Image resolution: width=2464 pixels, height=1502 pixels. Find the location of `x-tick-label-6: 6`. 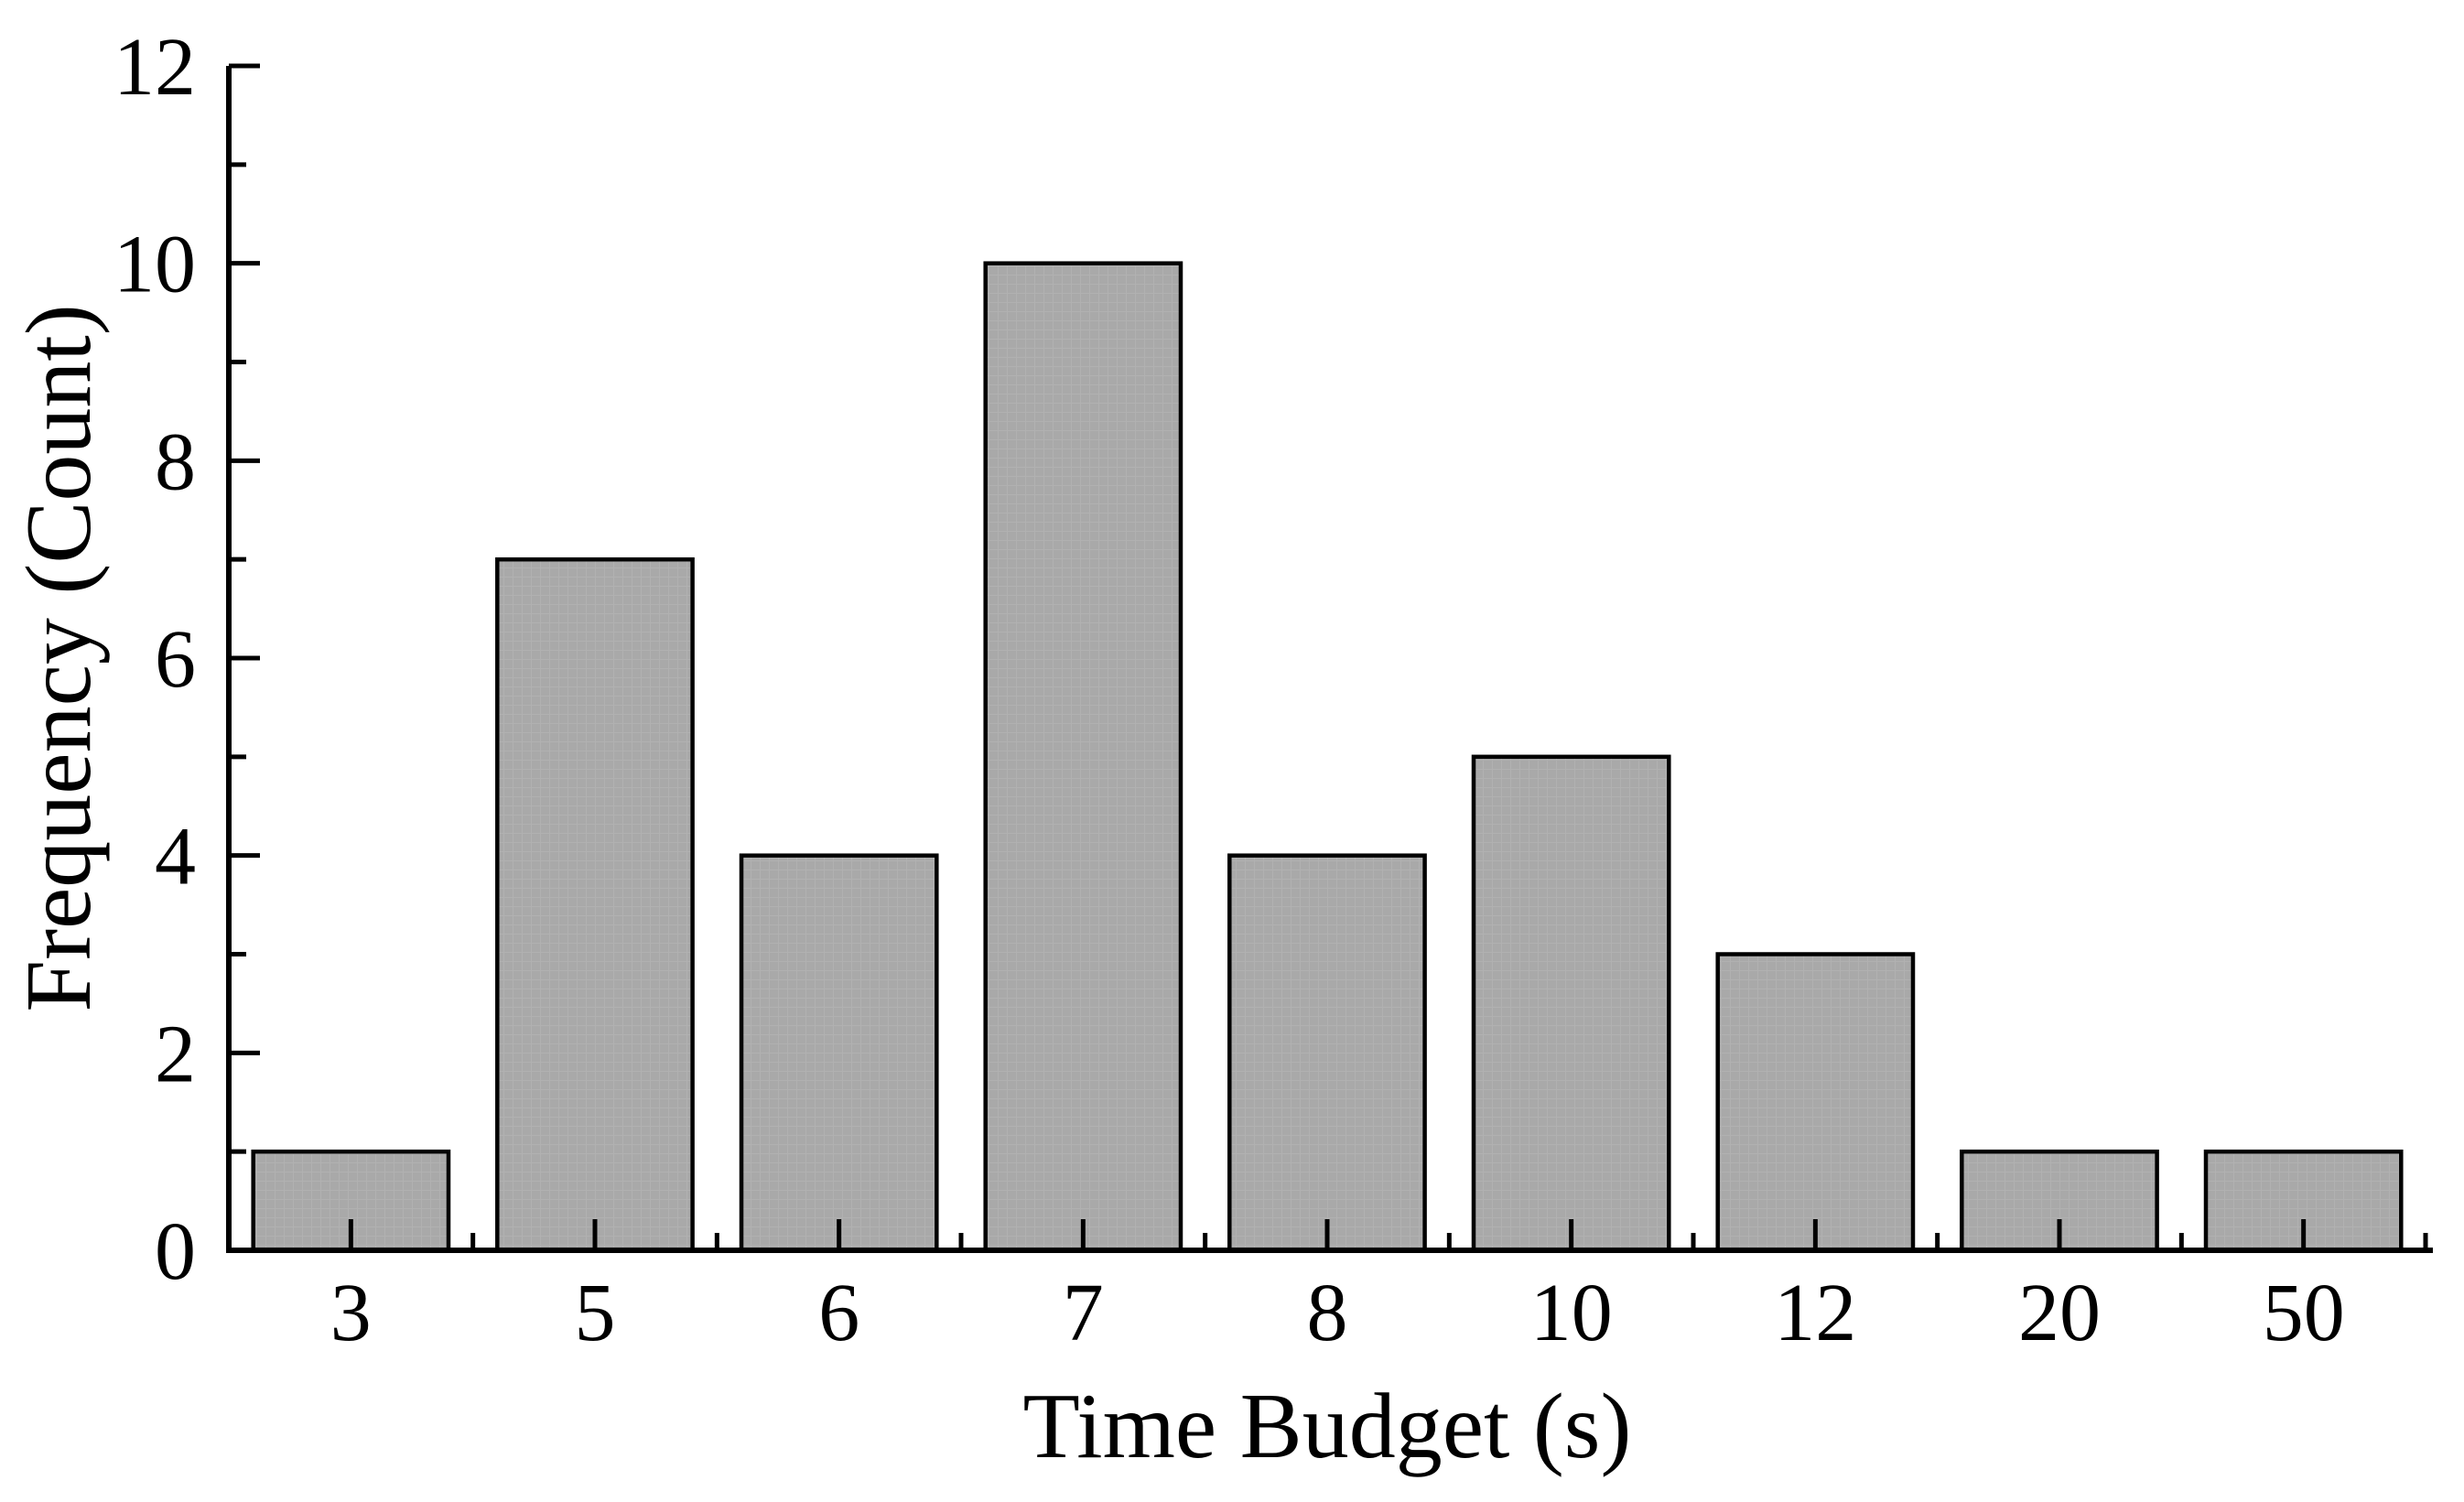

x-tick-label-6: 6 is located at coordinates (838, 1313).